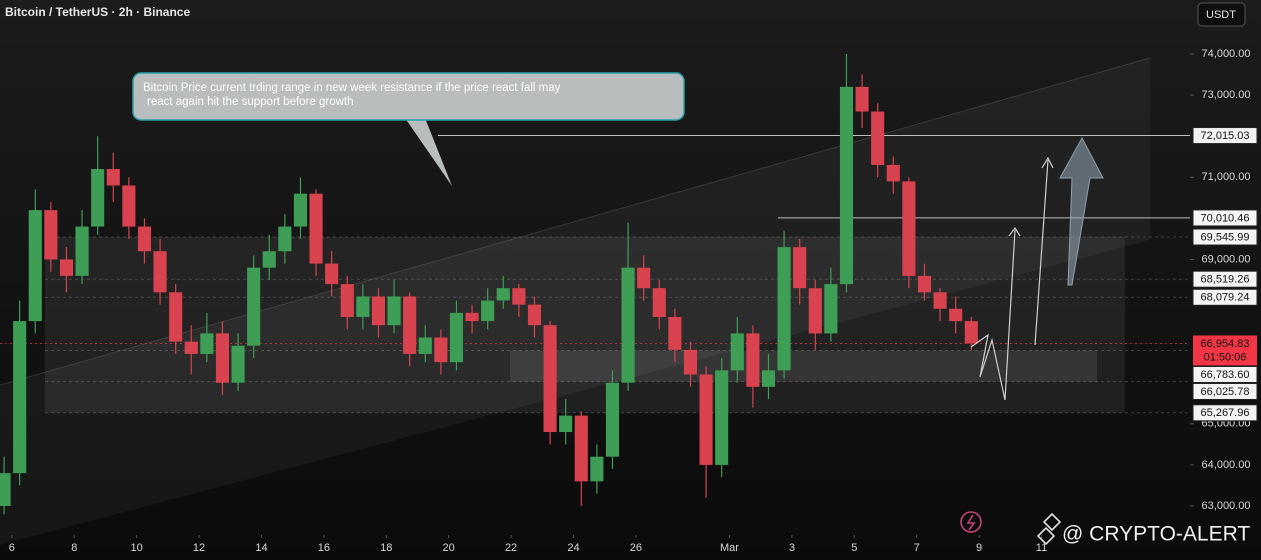  I want to click on level-label: 66,783.60, so click(1225, 375).